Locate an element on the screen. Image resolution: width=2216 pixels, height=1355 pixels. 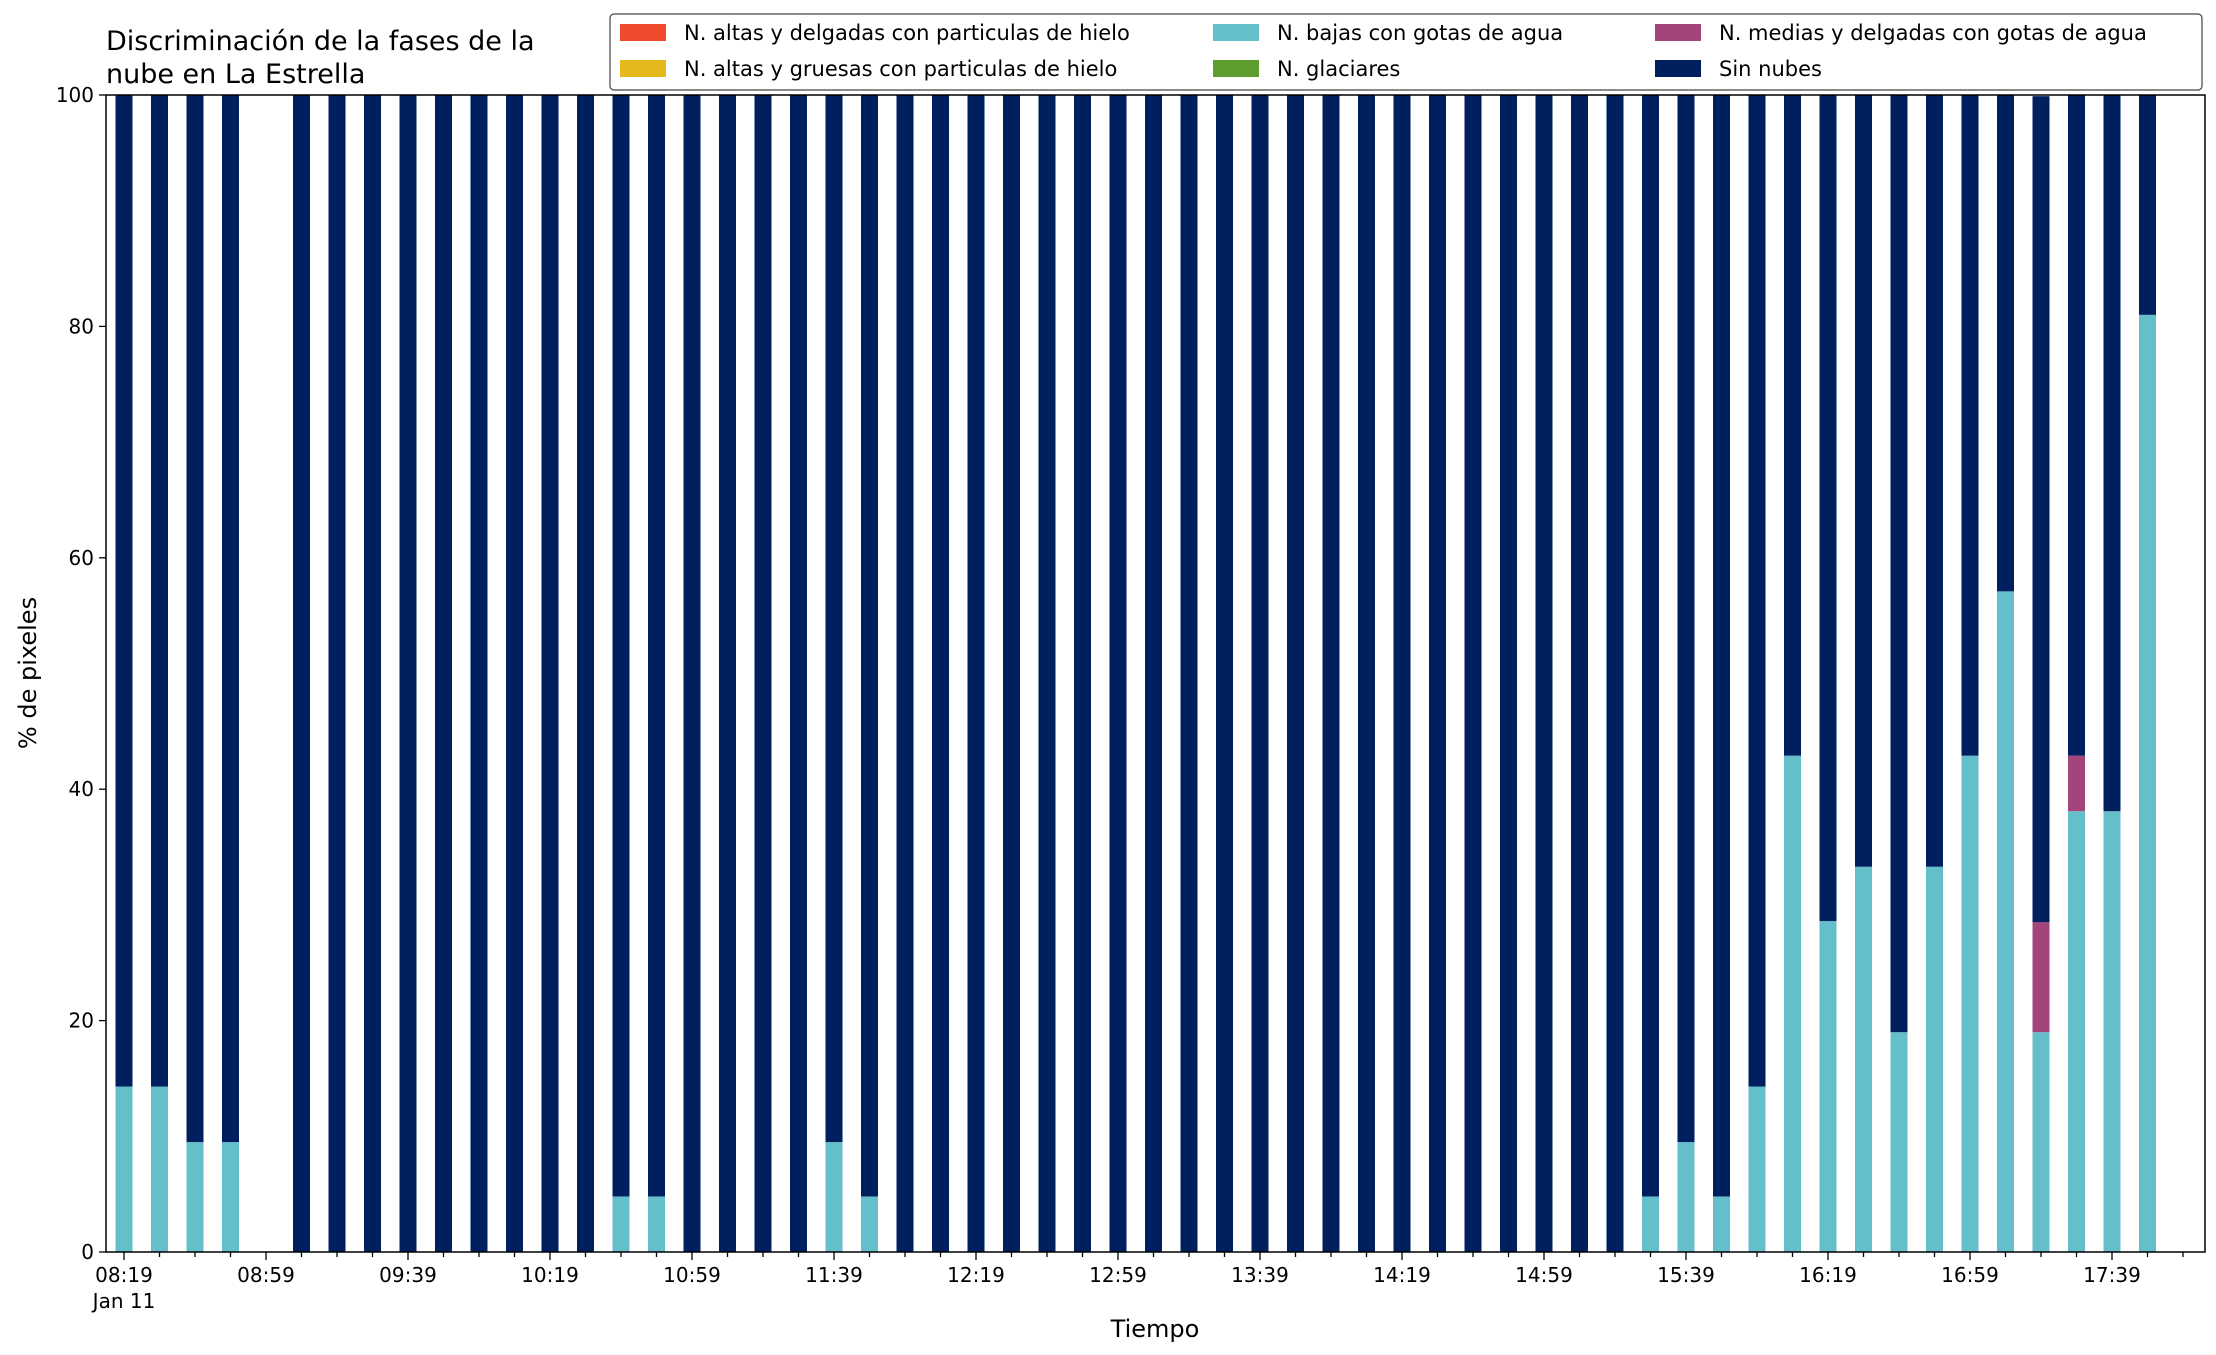
x-tick-label-6: 12:19 is located at coordinates (976, 1275).